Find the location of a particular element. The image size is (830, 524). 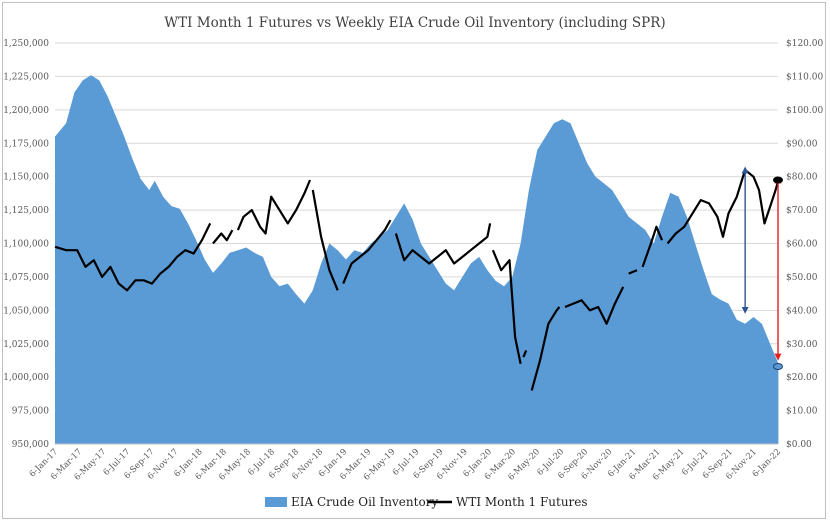

left-tick-label: 975,000 is located at coordinates (30, 412).